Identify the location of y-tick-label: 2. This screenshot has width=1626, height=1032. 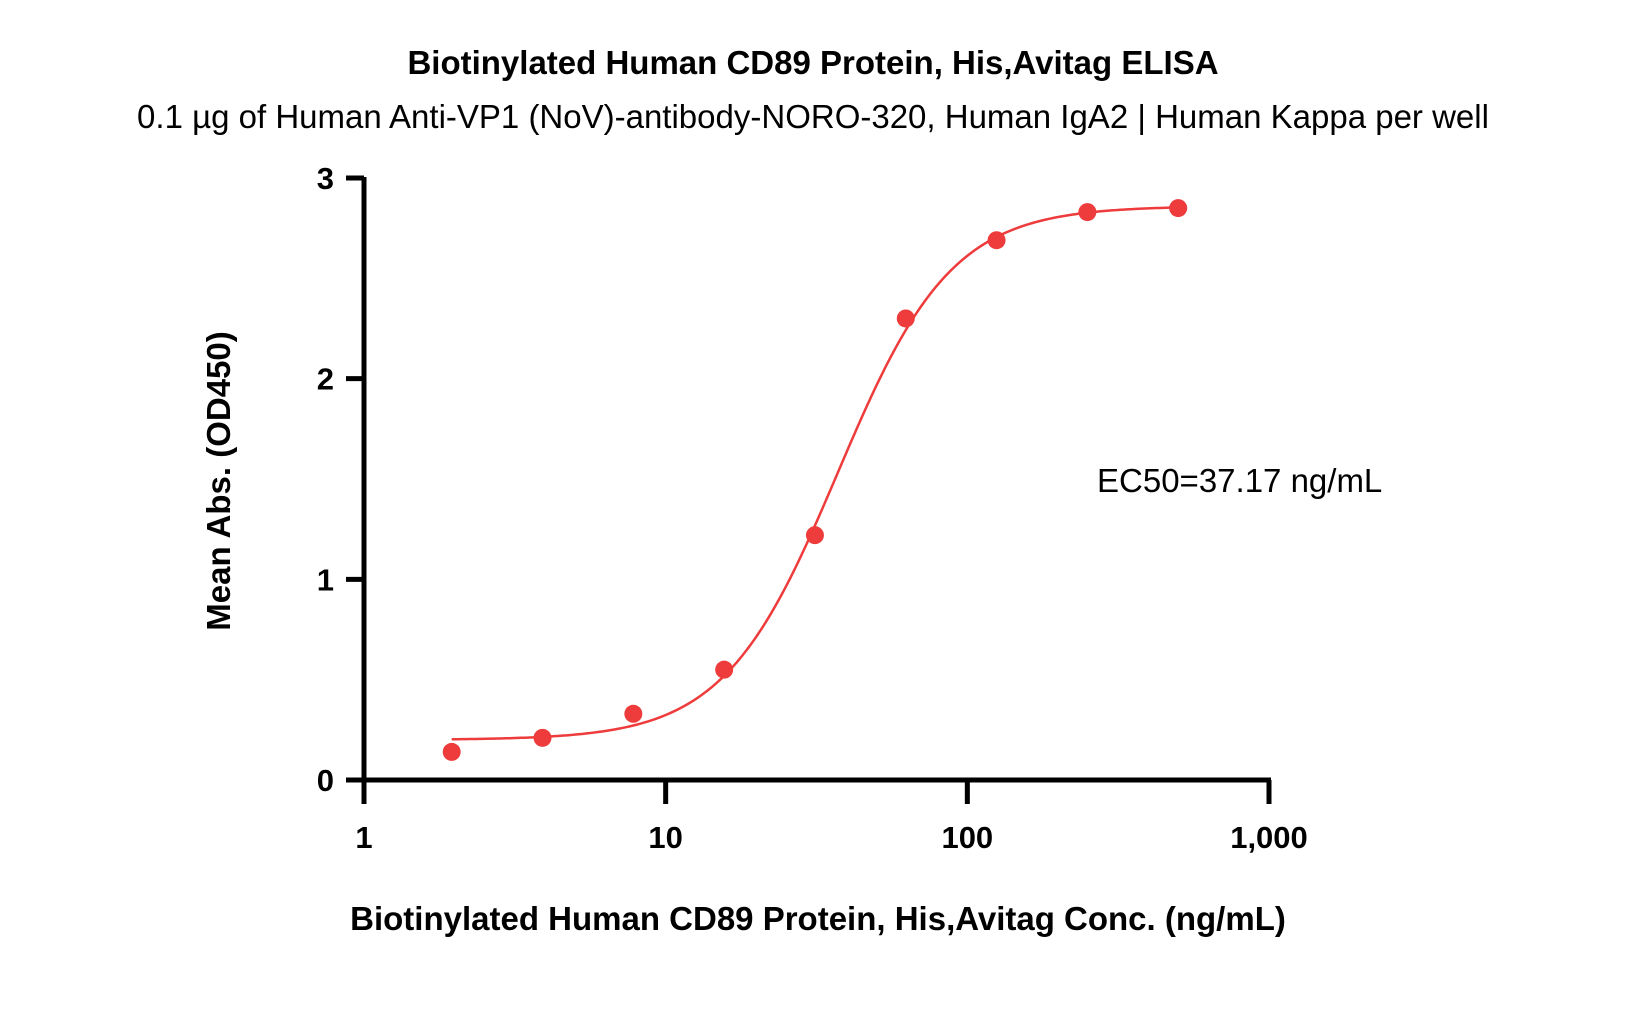
(325, 379).